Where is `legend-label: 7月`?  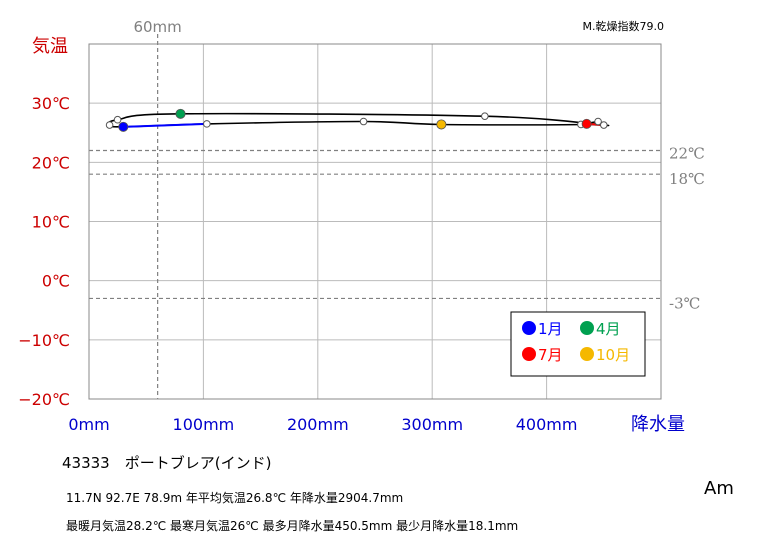 legend-label: 7月 is located at coordinates (550, 355).